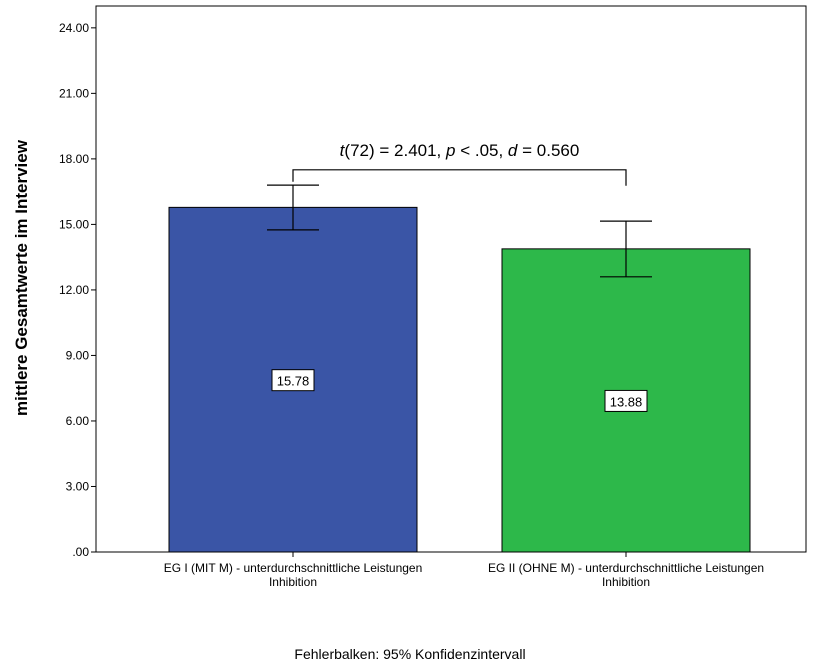  I want to click on y-tick-label: 15.00, so click(74, 224).